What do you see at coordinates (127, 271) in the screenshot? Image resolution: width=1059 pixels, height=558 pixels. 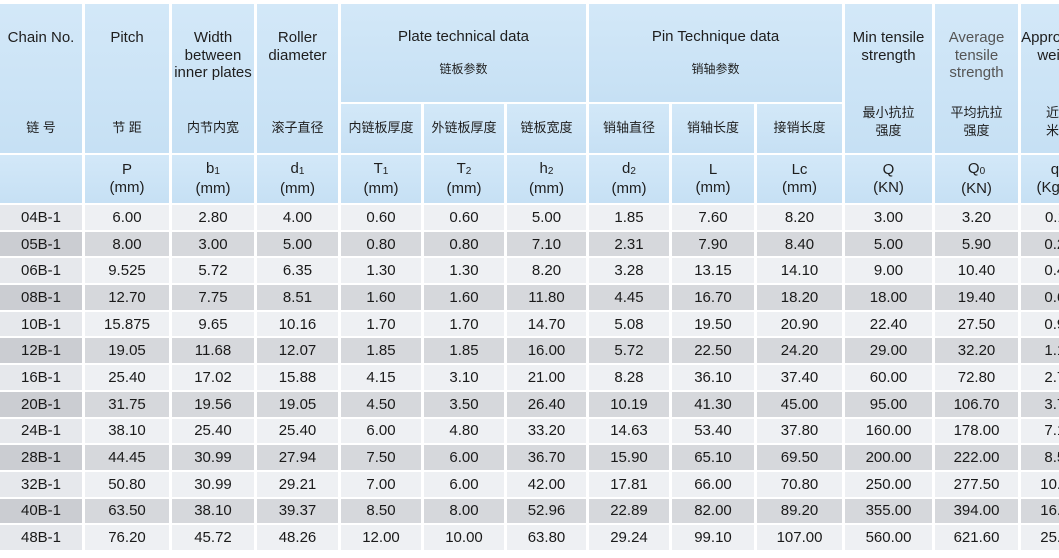 I see `value-cell: 9.525` at bounding box center [127, 271].